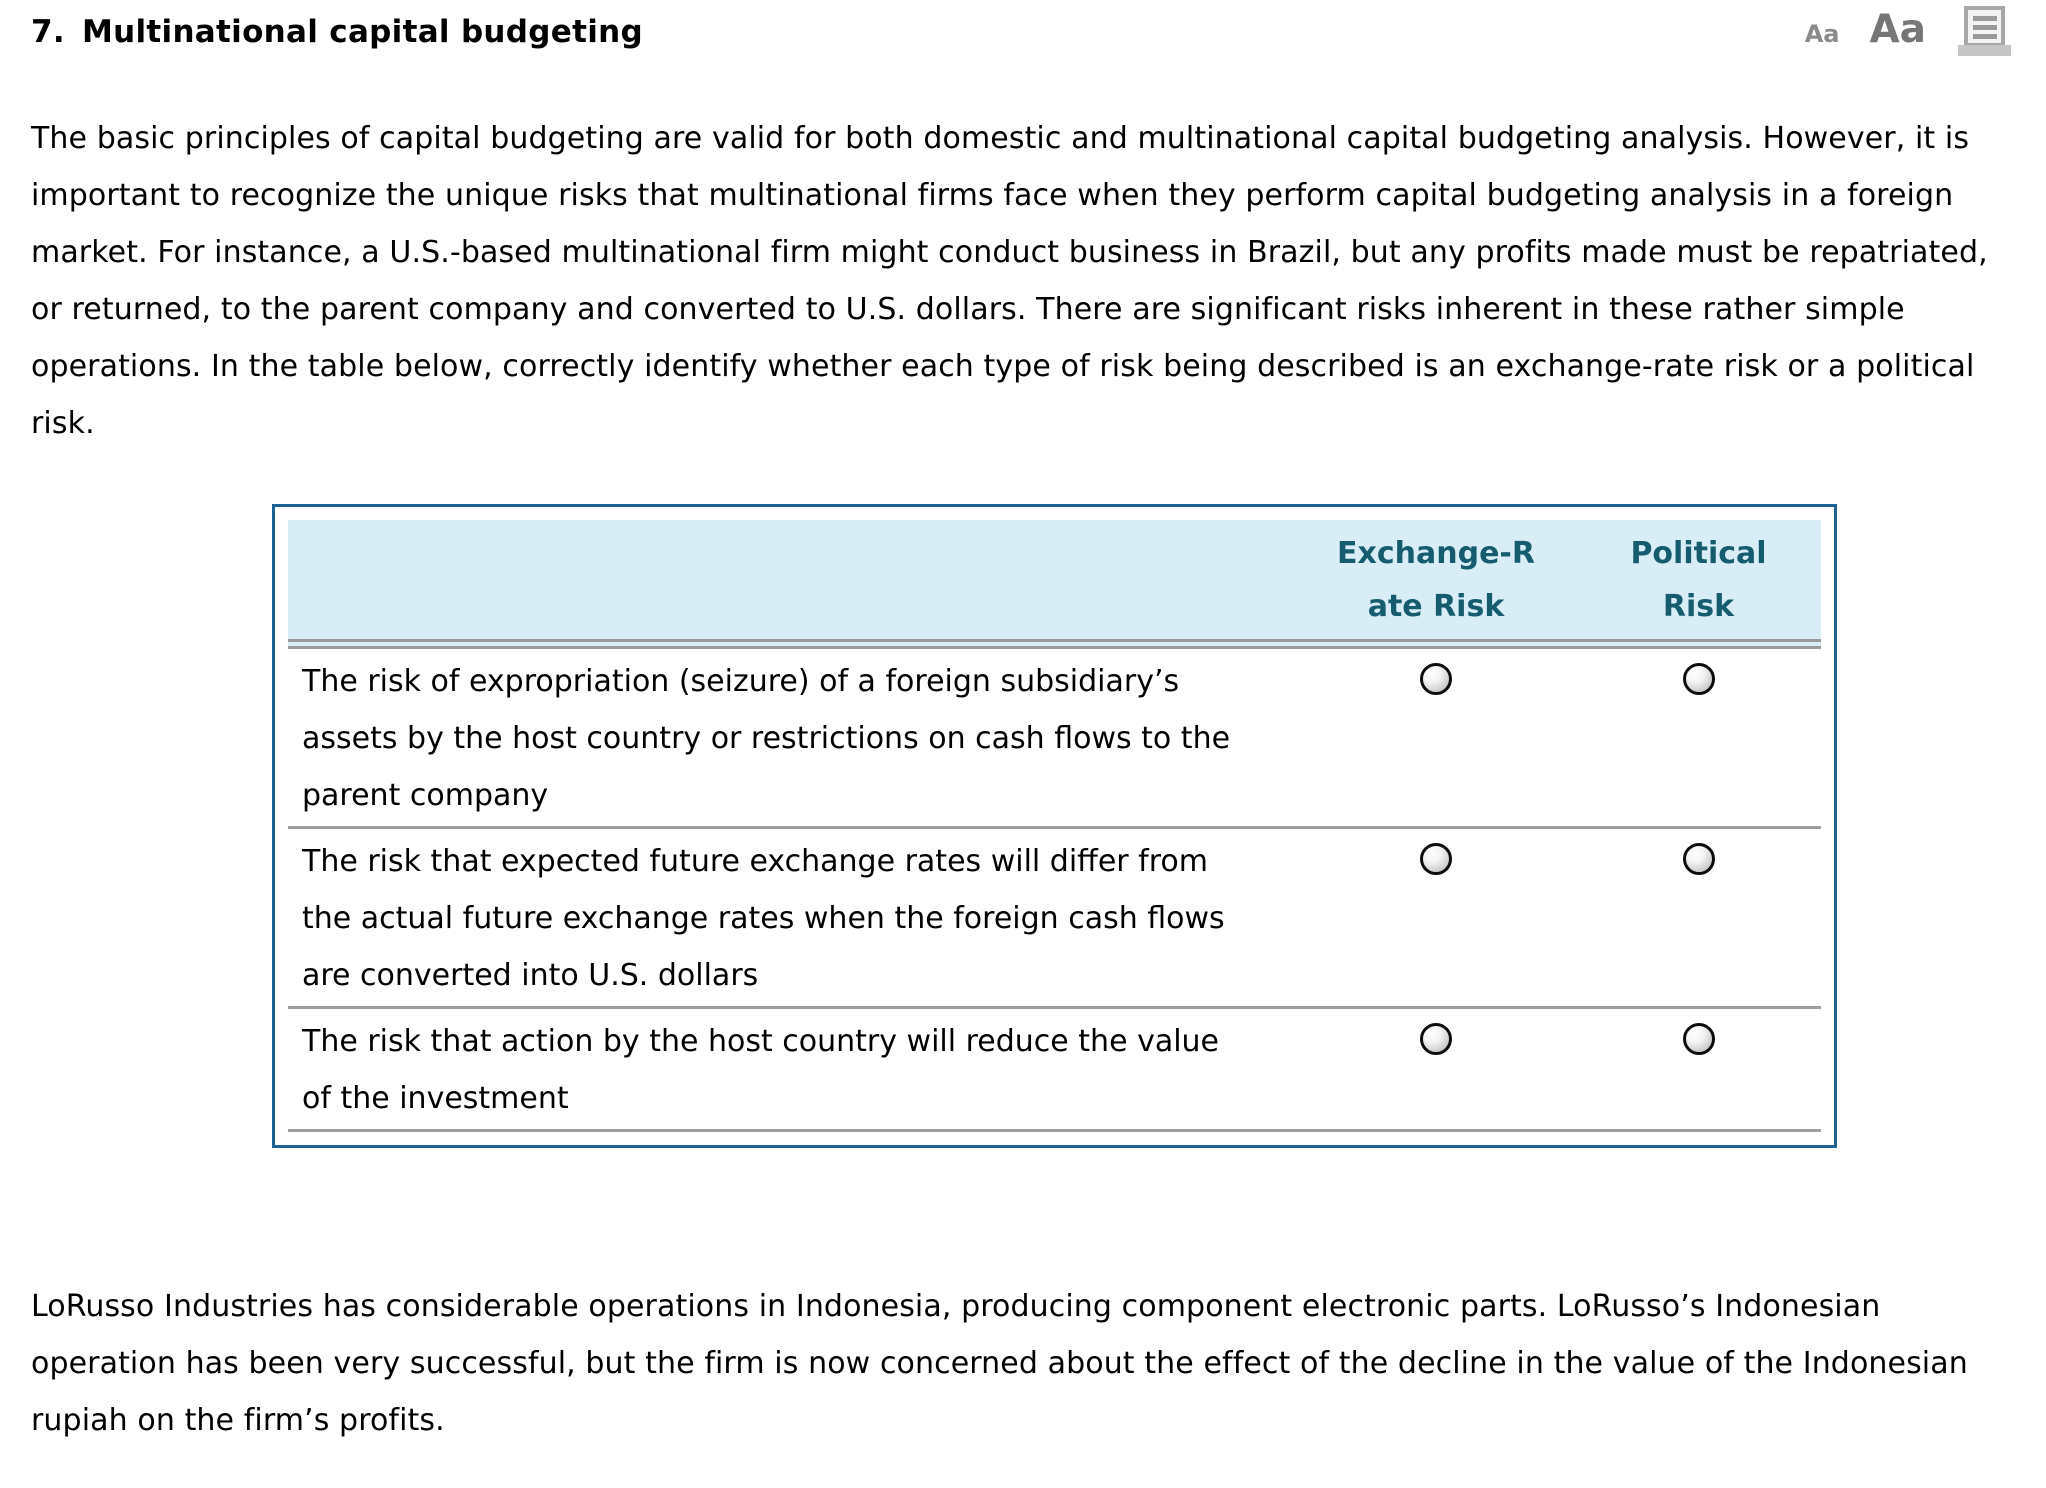 Image resolution: width=2046 pixels, height=1488 pixels. I want to click on column-header-exchange-rate-risk: Exchange-R ate Risk, so click(1436, 580).